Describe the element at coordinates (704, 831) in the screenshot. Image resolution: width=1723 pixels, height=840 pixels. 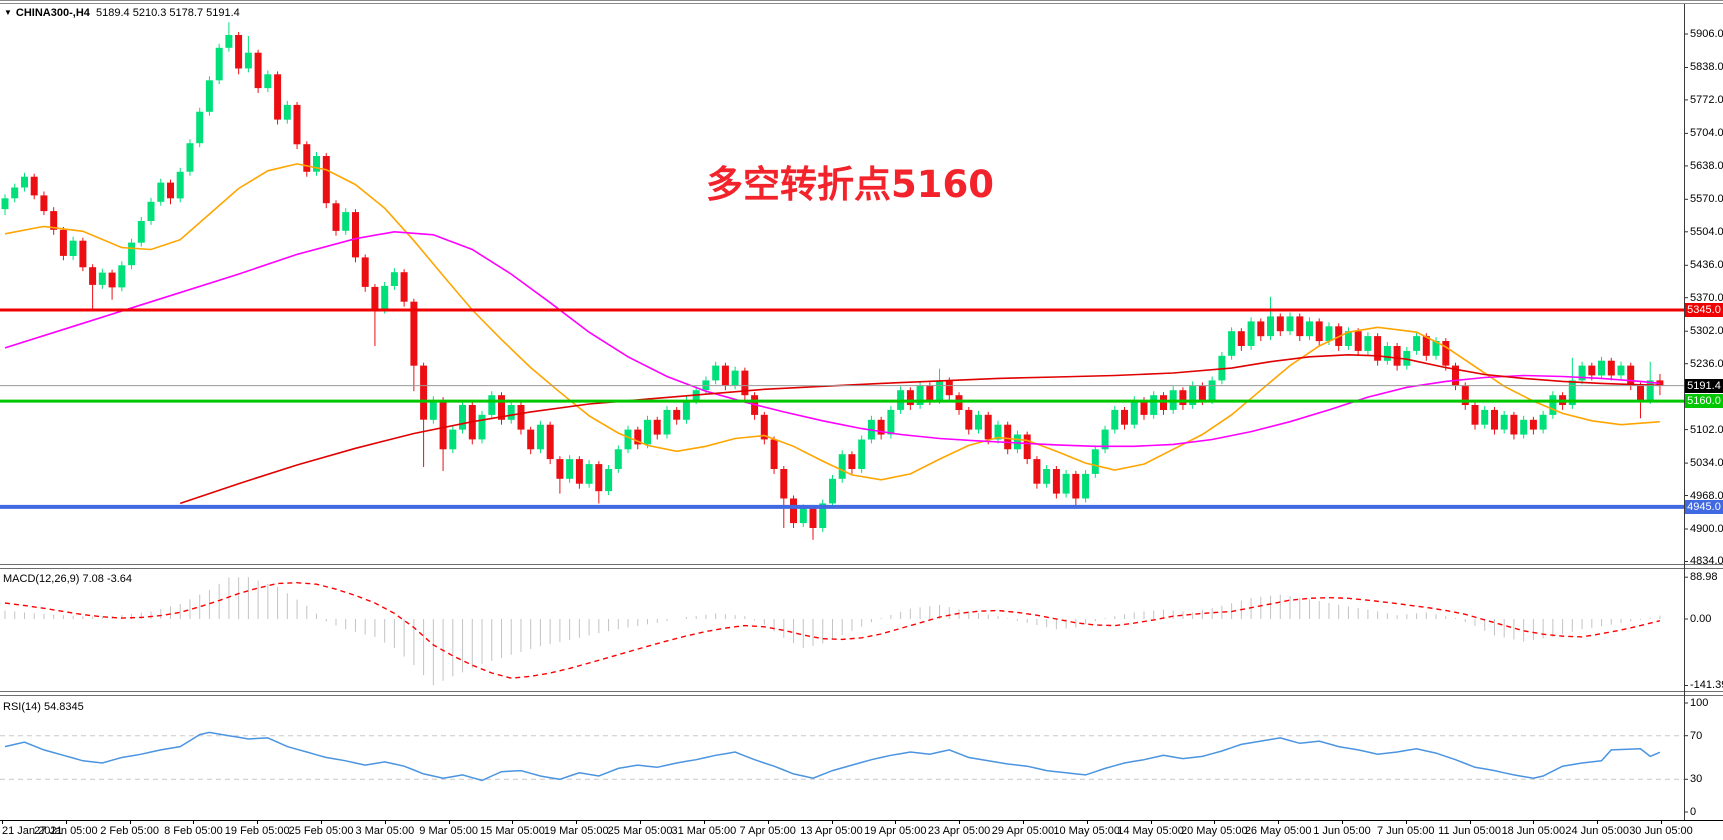
I see `time-axis-label: 31 Mar 05:00` at that location.